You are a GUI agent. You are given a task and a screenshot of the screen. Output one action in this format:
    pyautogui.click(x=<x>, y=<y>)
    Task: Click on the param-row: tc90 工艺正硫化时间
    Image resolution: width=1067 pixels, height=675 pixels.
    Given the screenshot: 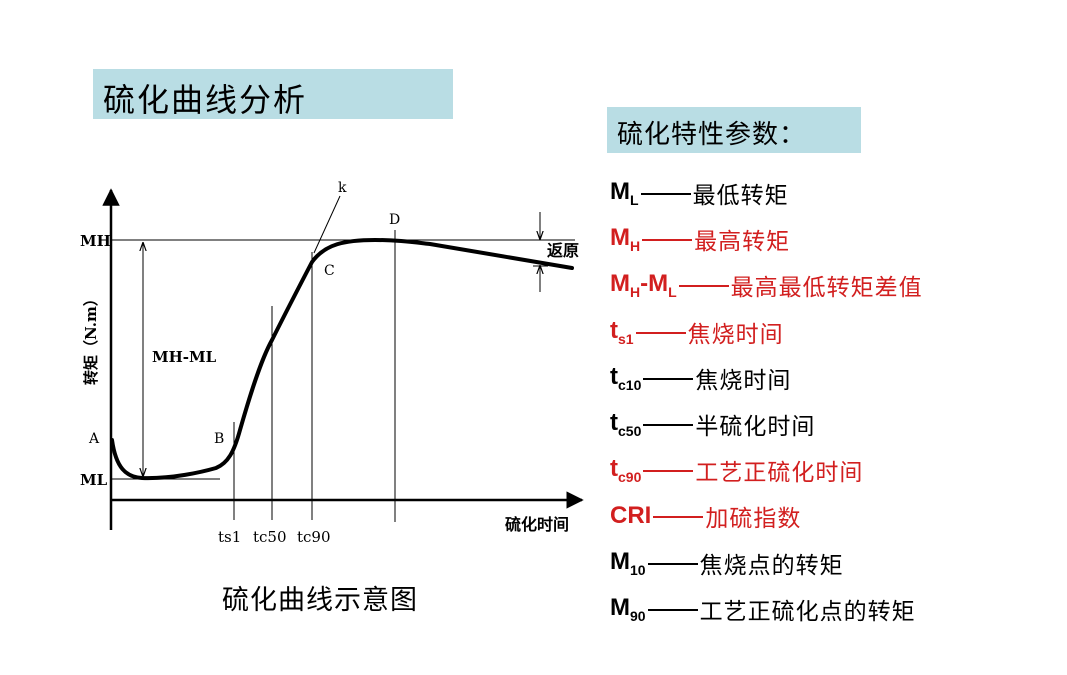 What is the action you would take?
    pyautogui.click(x=835, y=470)
    